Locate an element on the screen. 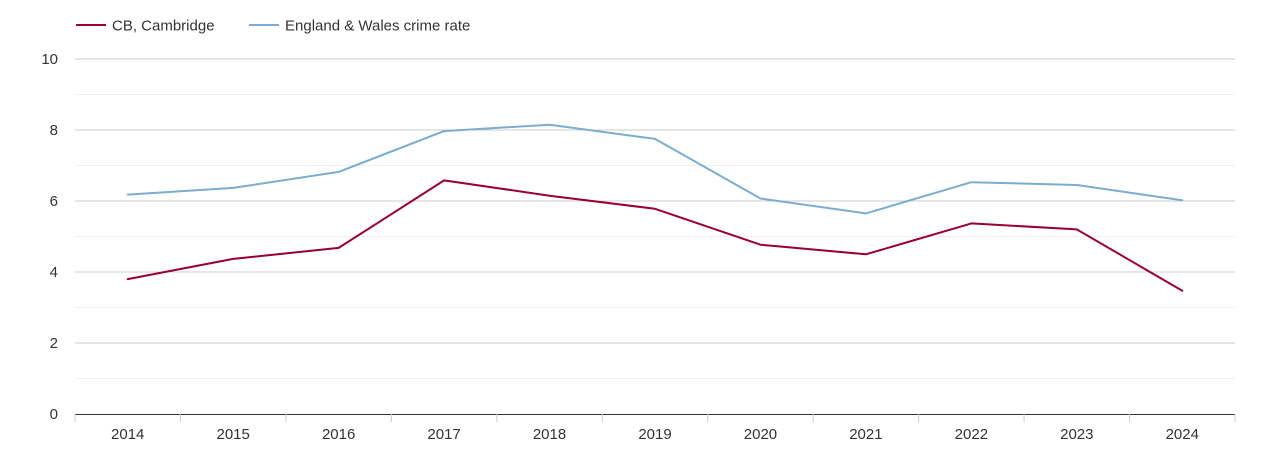 This screenshot has height=450, width=1270. x-tick-label: 2015 is located at coordinates (232, 434).